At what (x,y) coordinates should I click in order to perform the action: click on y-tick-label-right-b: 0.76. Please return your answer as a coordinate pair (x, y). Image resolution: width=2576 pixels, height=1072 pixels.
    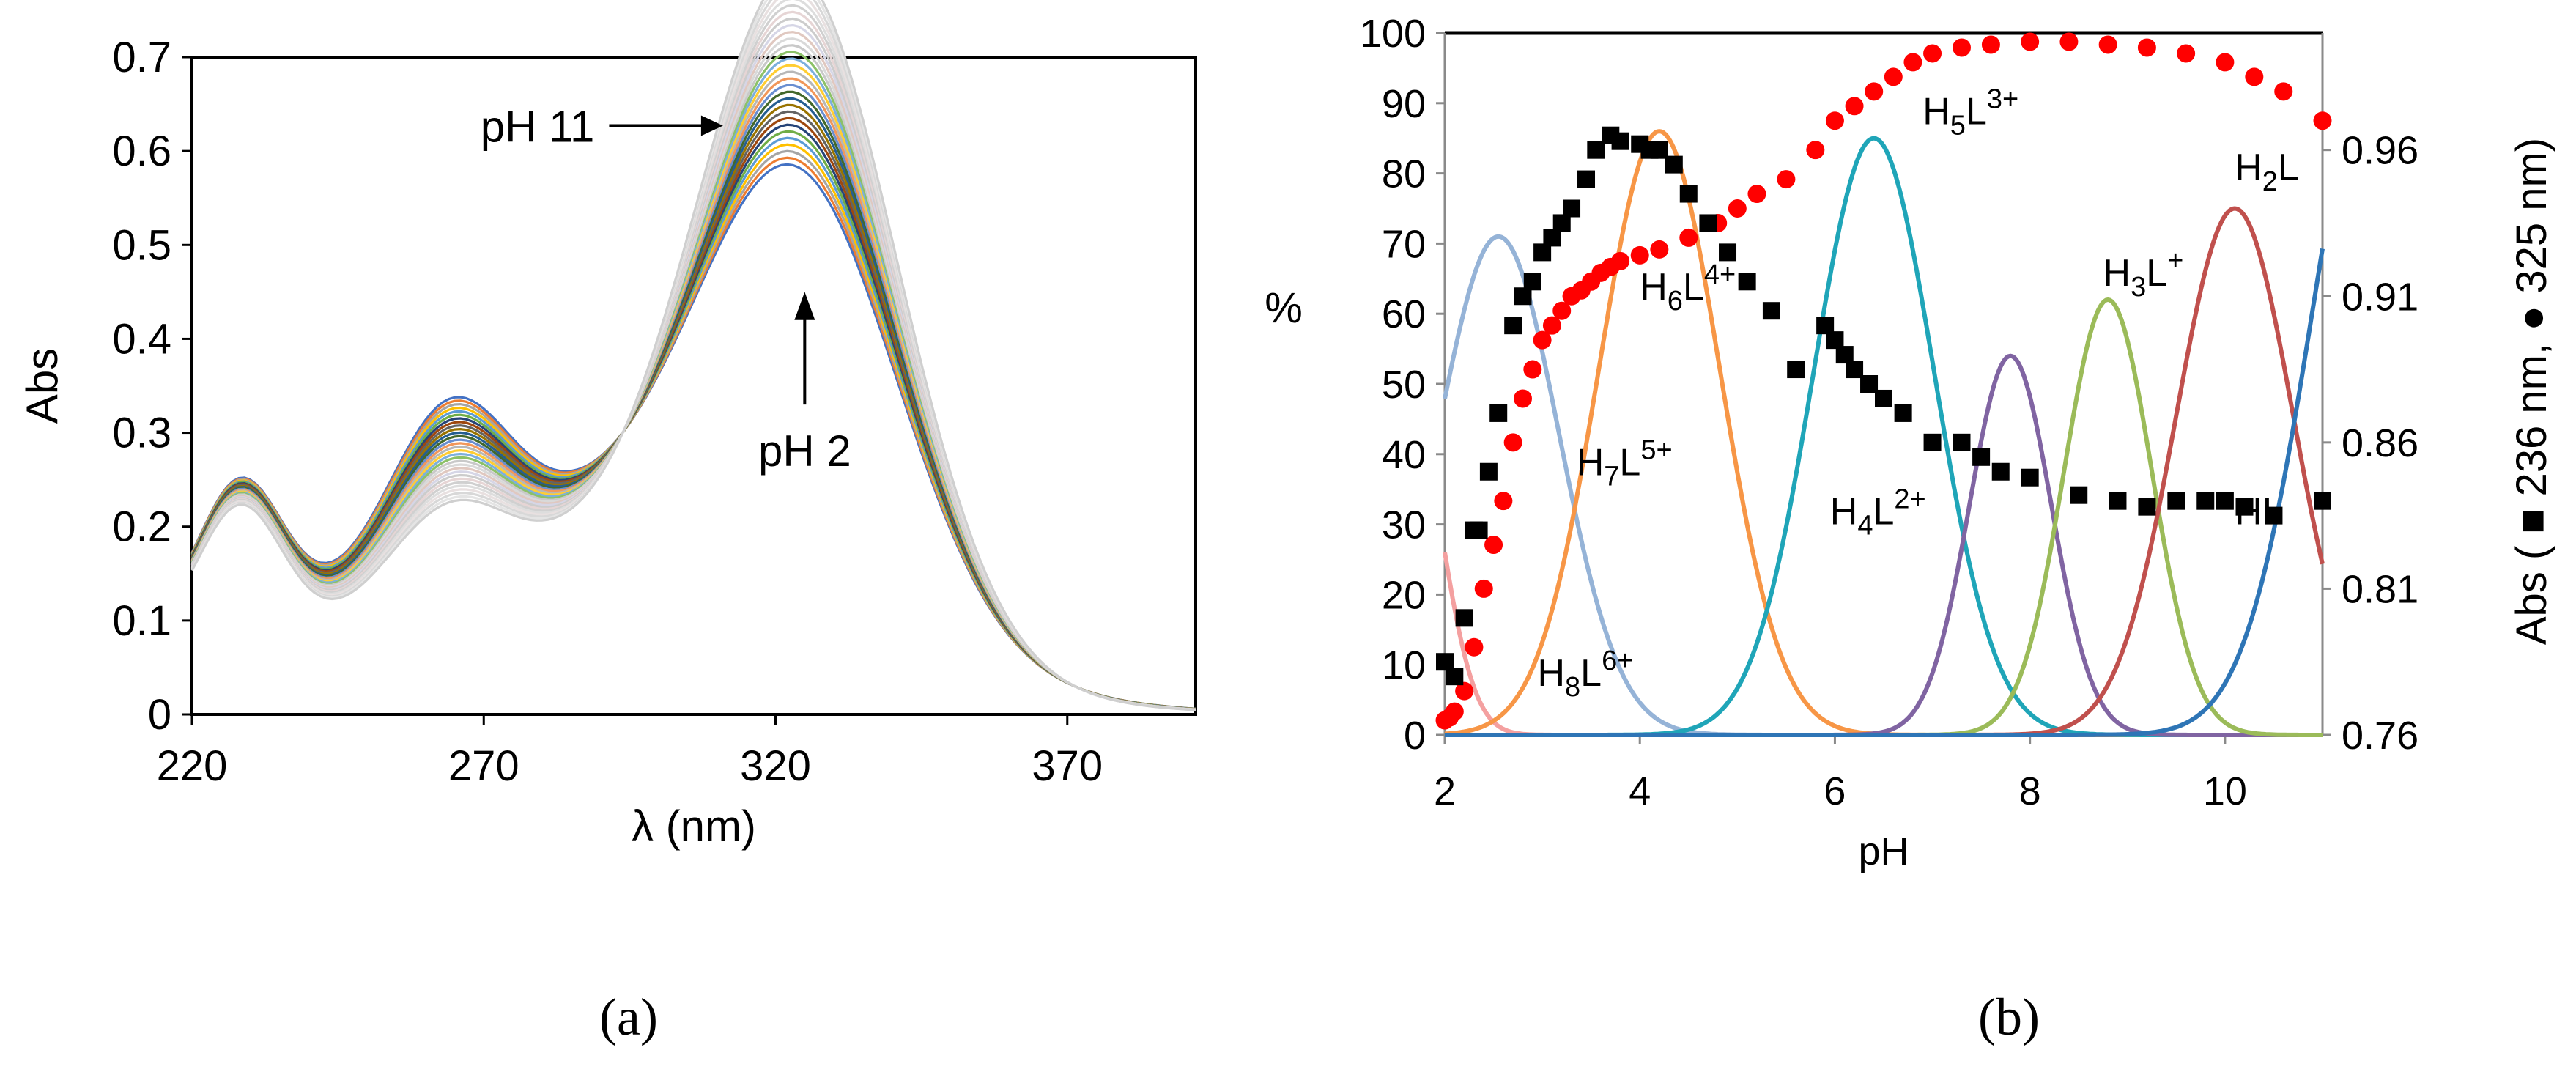
    Looking at the image, I should click on (2380, 736).